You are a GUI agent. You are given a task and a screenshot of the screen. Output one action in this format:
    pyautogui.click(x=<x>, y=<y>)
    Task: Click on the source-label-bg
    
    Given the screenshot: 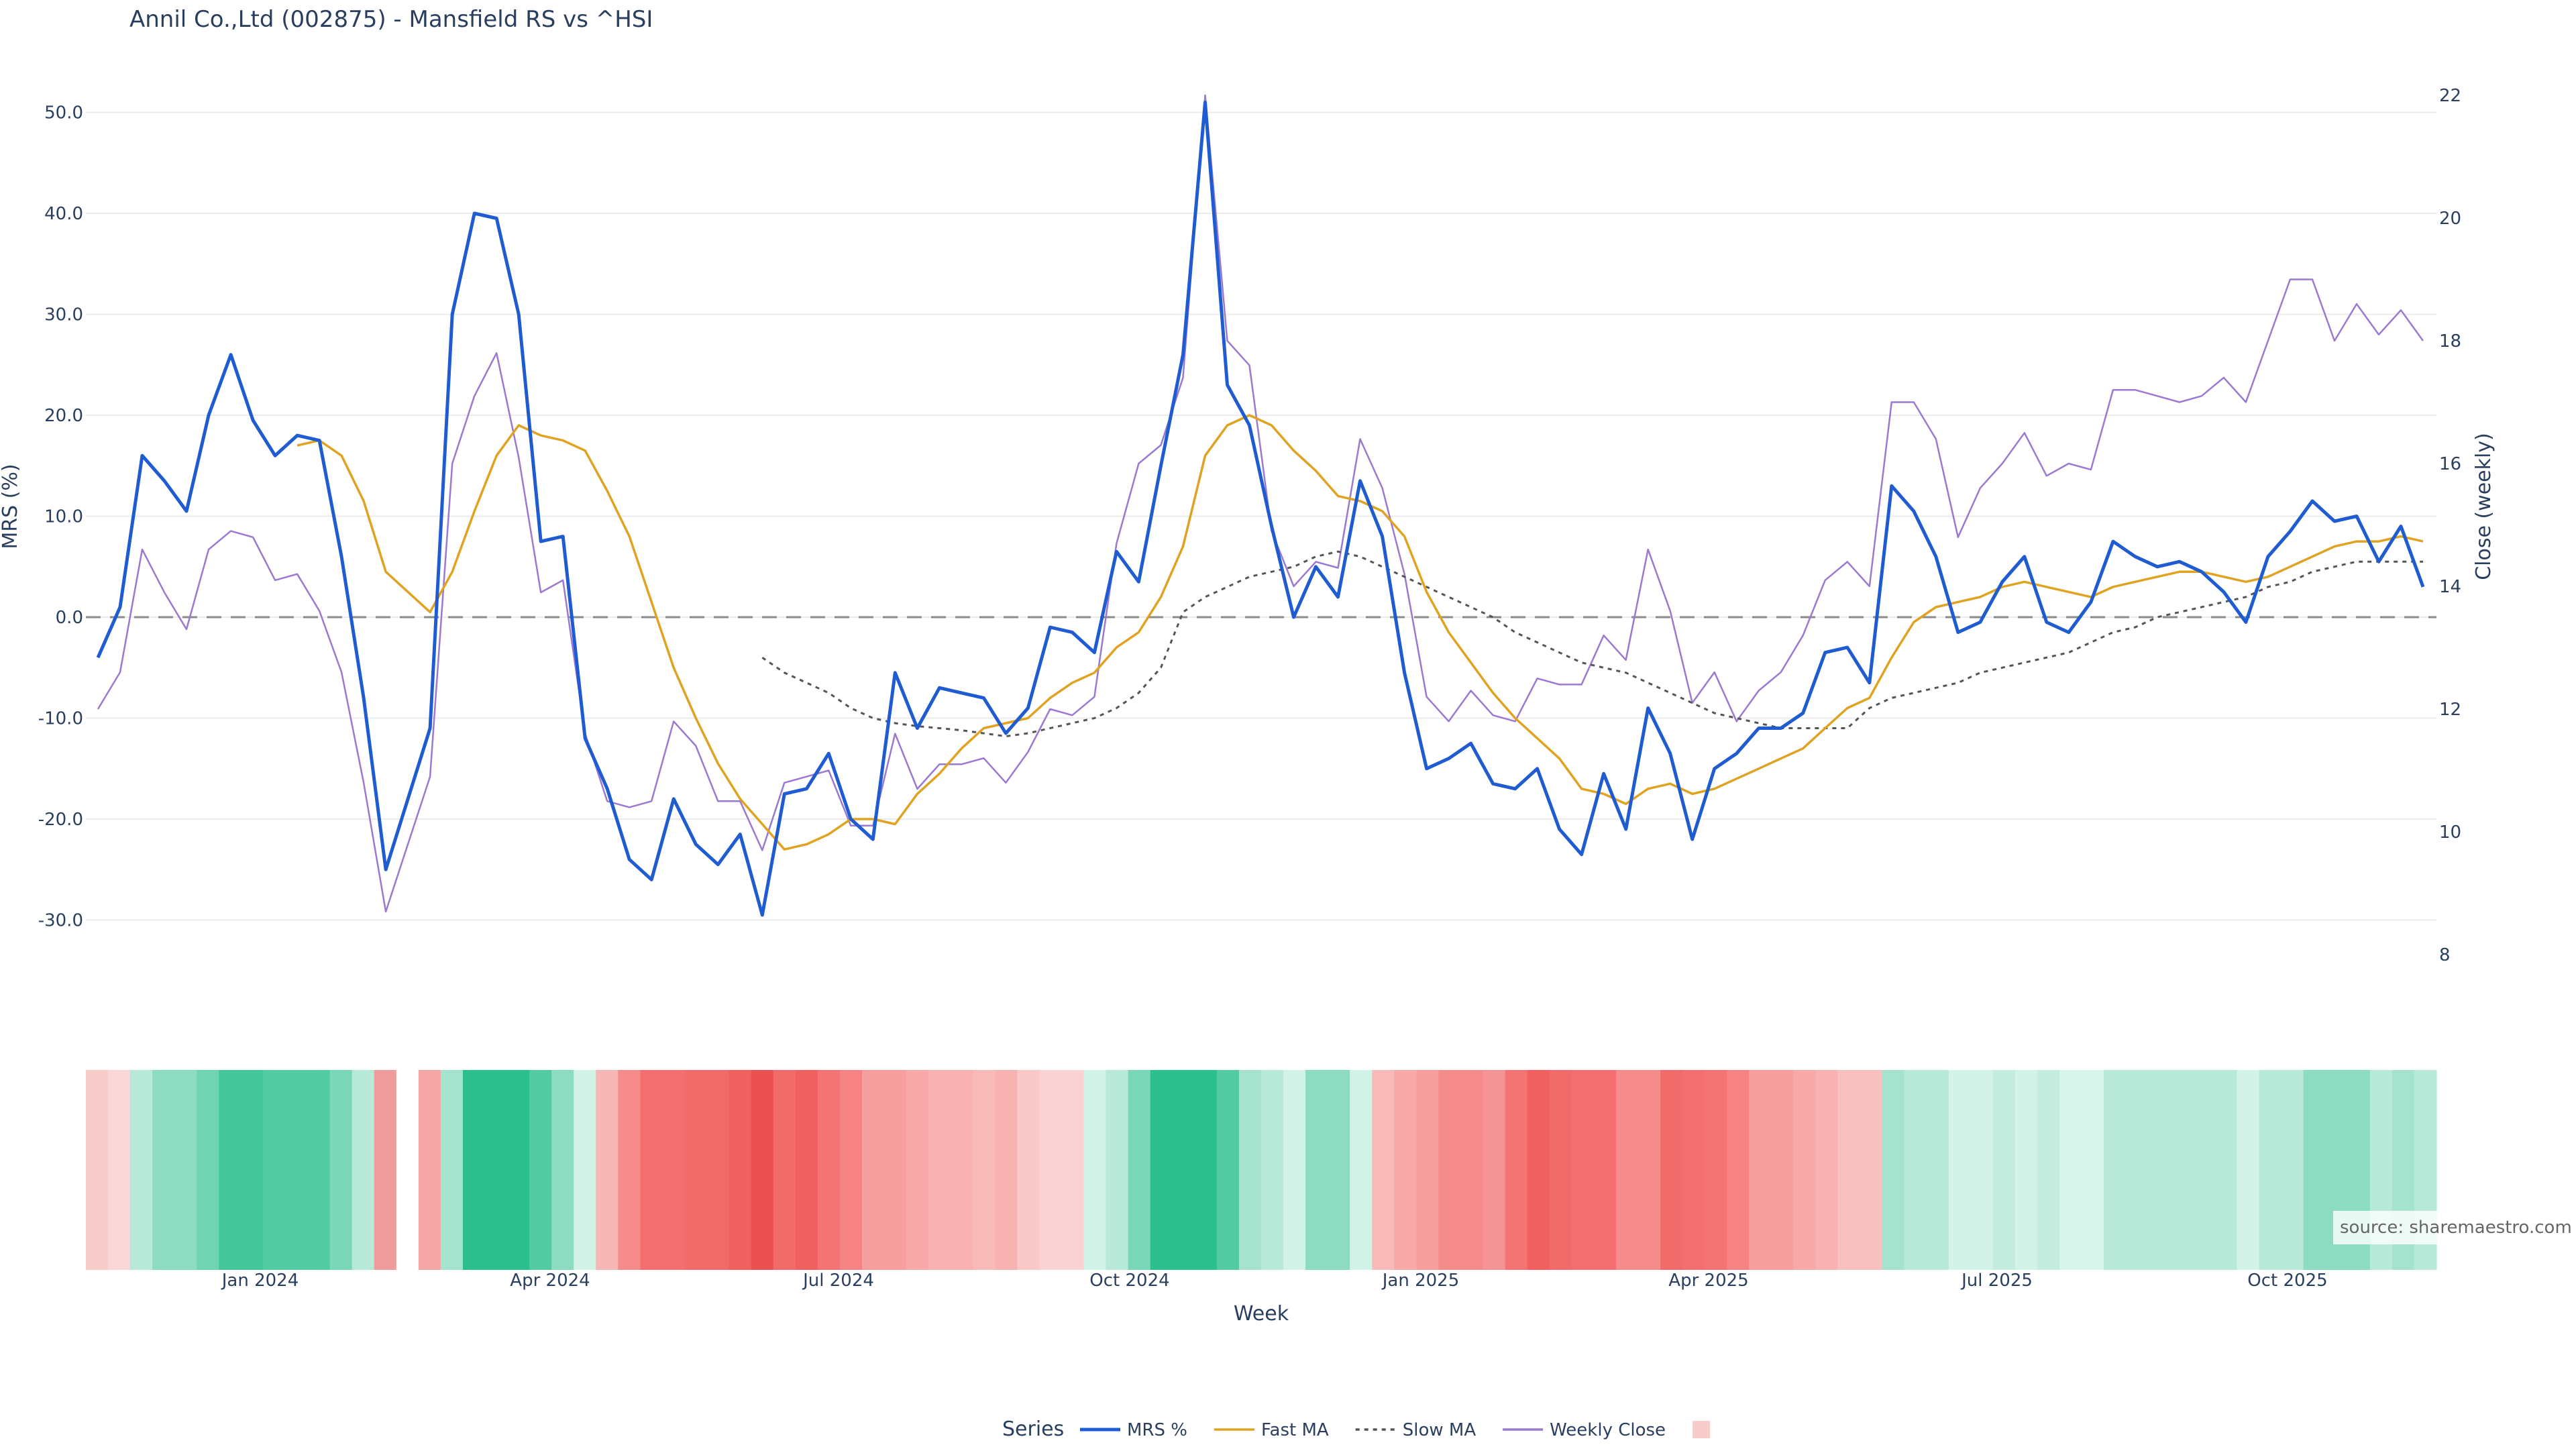 What is the action you would take?
    pyautogui.click(x=2443, y=1227)
    